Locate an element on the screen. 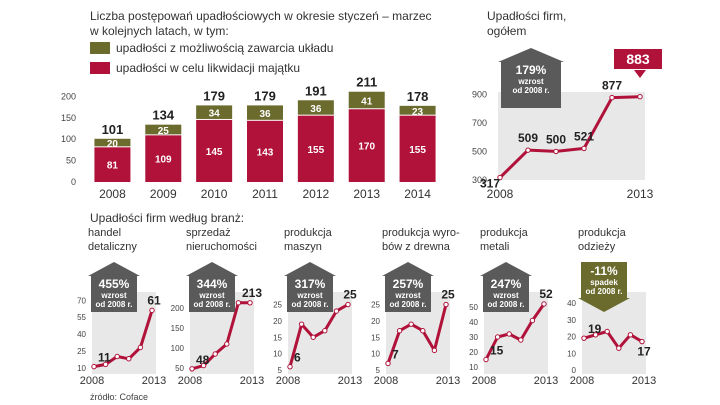 The height and width of the screenshot is (405, 720). total-y-tick-label: 300 is located at coordinates (479, 180).